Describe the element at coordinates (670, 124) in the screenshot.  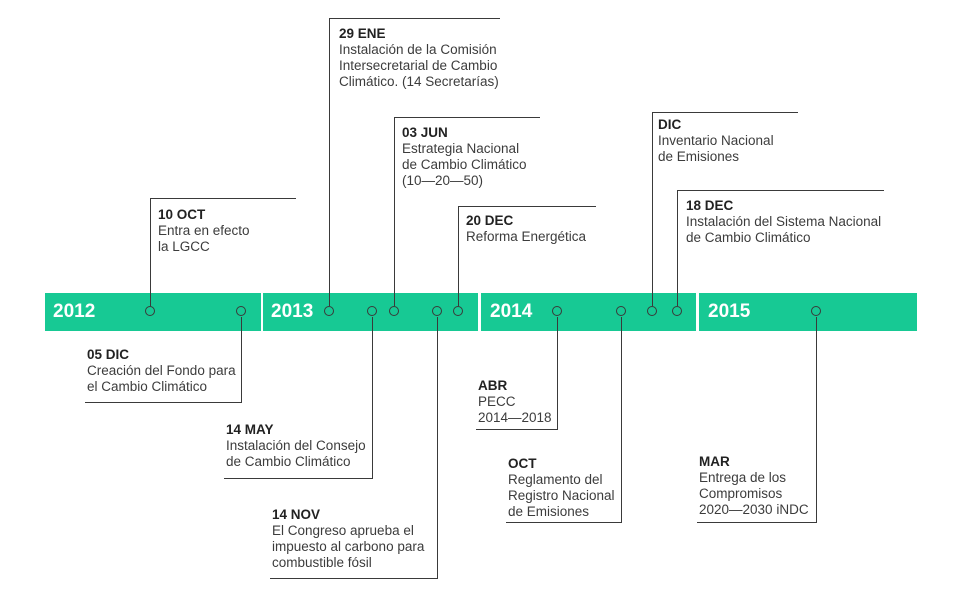
I see `event-date: DIC` at that location.